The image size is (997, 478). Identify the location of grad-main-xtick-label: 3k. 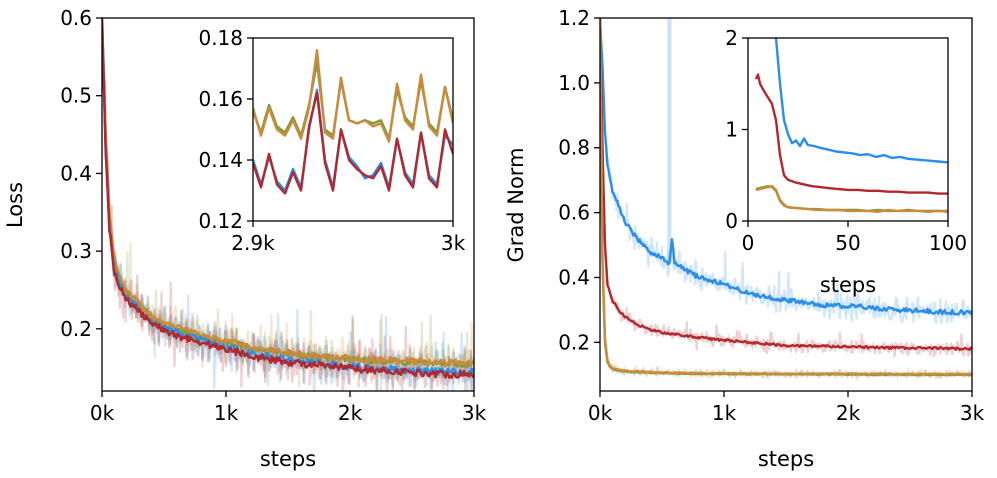
(972, 413).